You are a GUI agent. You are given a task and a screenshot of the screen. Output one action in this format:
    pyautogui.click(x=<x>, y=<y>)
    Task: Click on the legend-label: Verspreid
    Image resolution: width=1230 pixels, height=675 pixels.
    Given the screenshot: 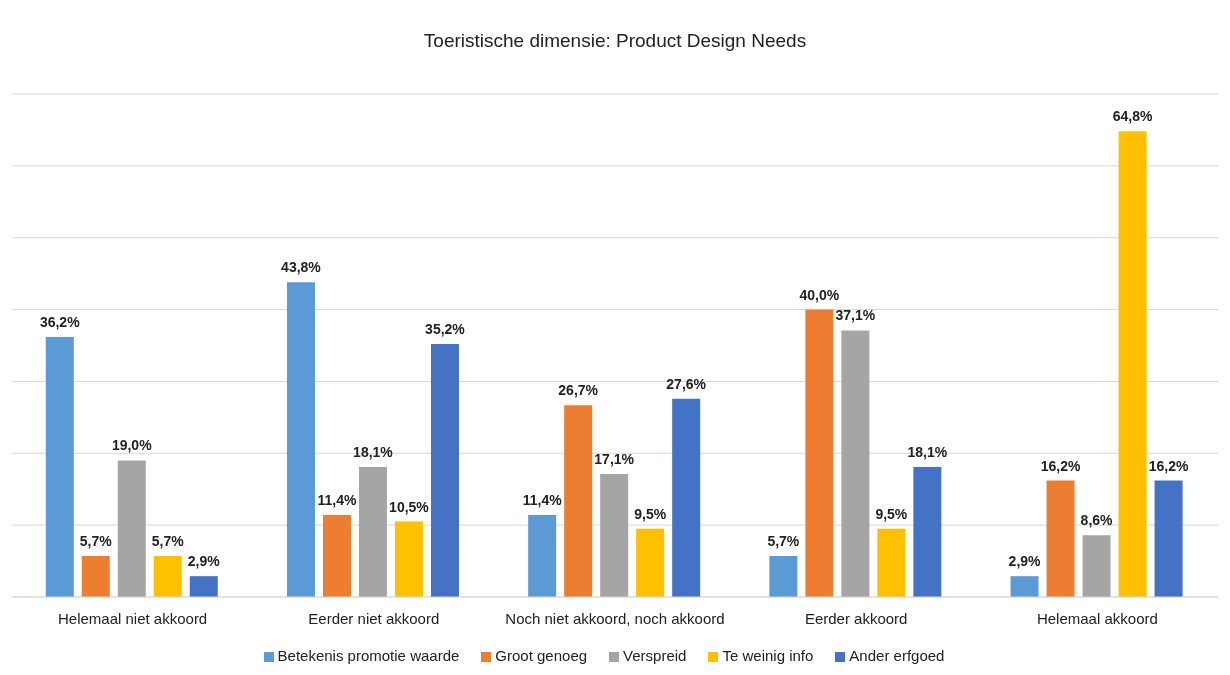 What is the action you would take?
    pyautogui.click(x=655, y=655)
    